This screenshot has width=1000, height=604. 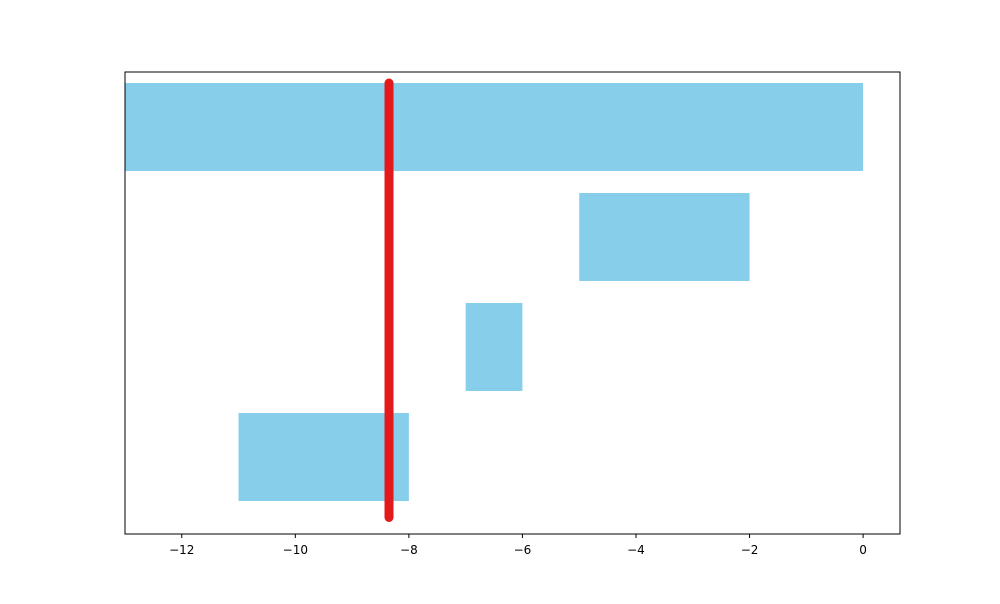 I want to click on x-axis-ticks: −12 −10 −8 −6 −4 −2 0, so click(x=518, y=545).